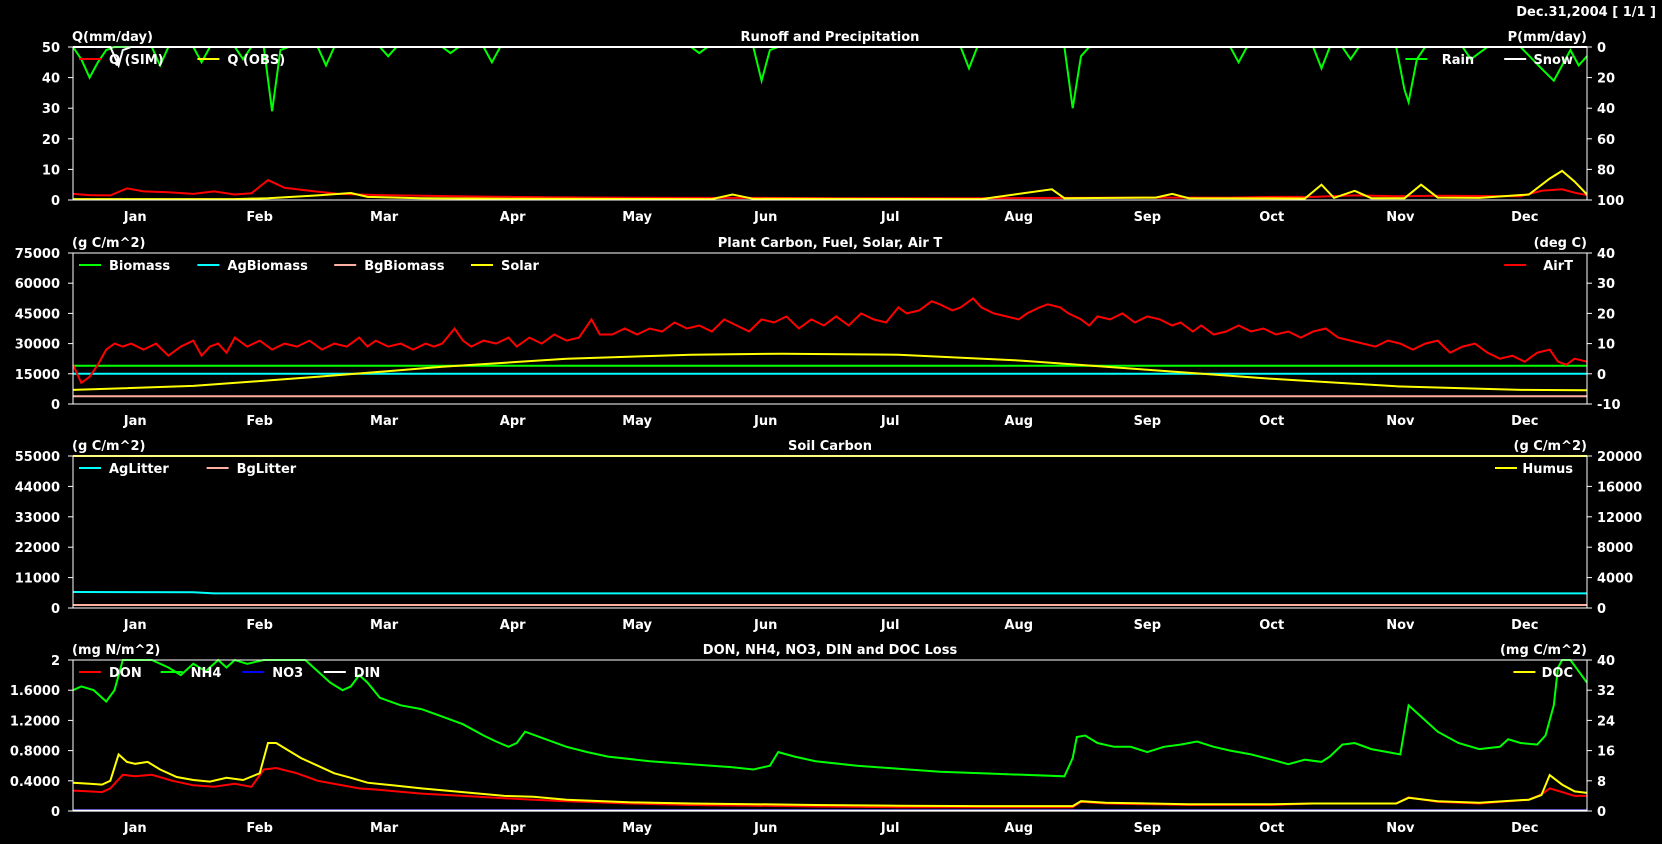 The width and height of the screenshot is (1662, 844). I want to click on y2tick-label-runoff-1: 20, so click(1606, 79).